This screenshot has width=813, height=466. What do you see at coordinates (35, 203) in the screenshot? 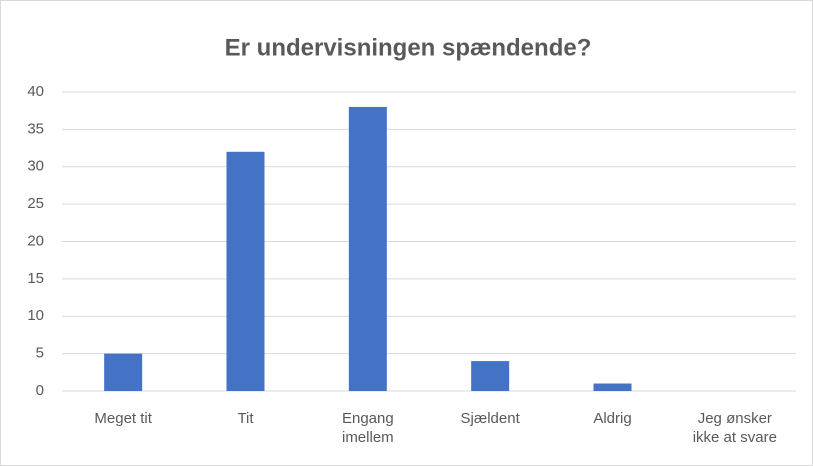
I see `y-tick-label: 25` at bounding box center [35, 203].